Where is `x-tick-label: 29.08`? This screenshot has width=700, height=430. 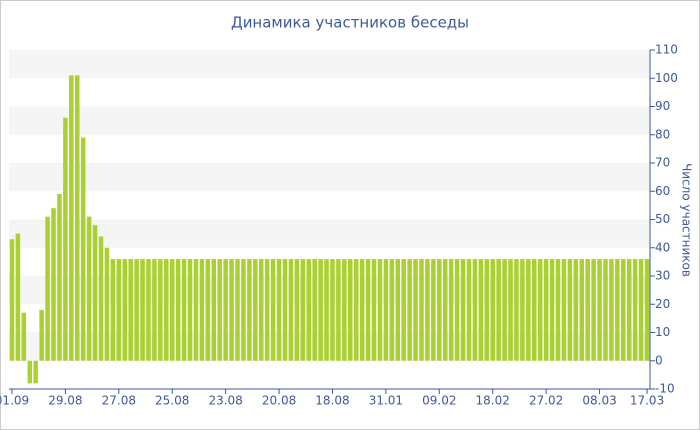
x-tick-label: 29.08 is located at coordinates (65, 401).